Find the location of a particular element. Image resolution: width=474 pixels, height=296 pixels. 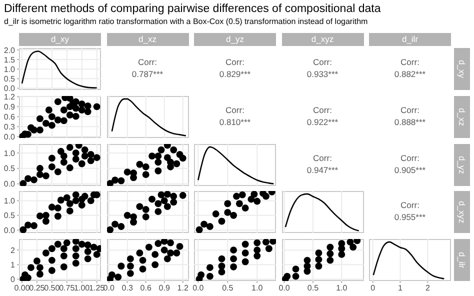

text: d_yz is located at coordinates (462, 165).